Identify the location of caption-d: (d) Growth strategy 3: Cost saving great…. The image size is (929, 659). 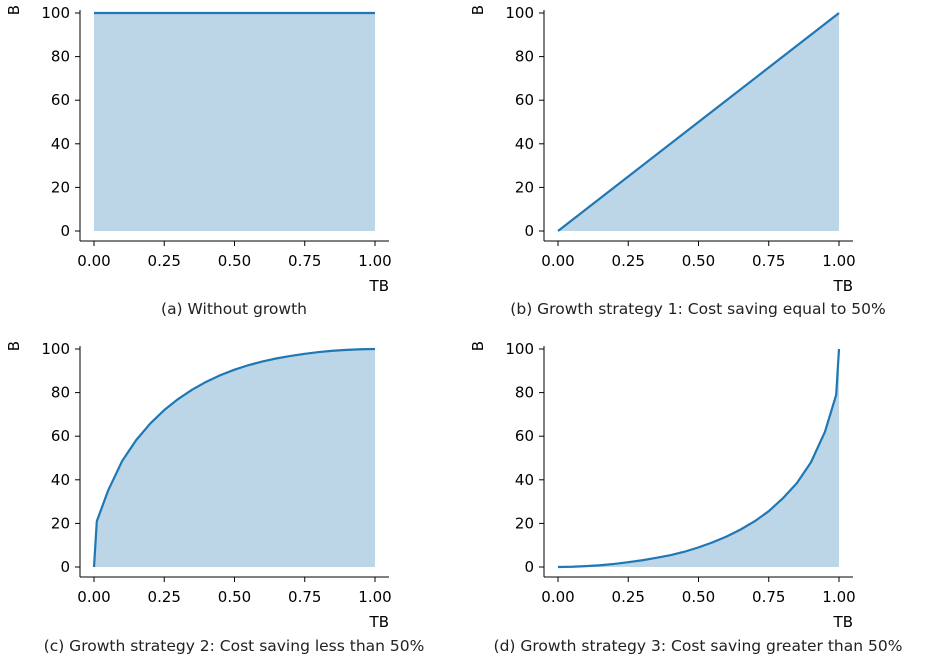
(698, 646).